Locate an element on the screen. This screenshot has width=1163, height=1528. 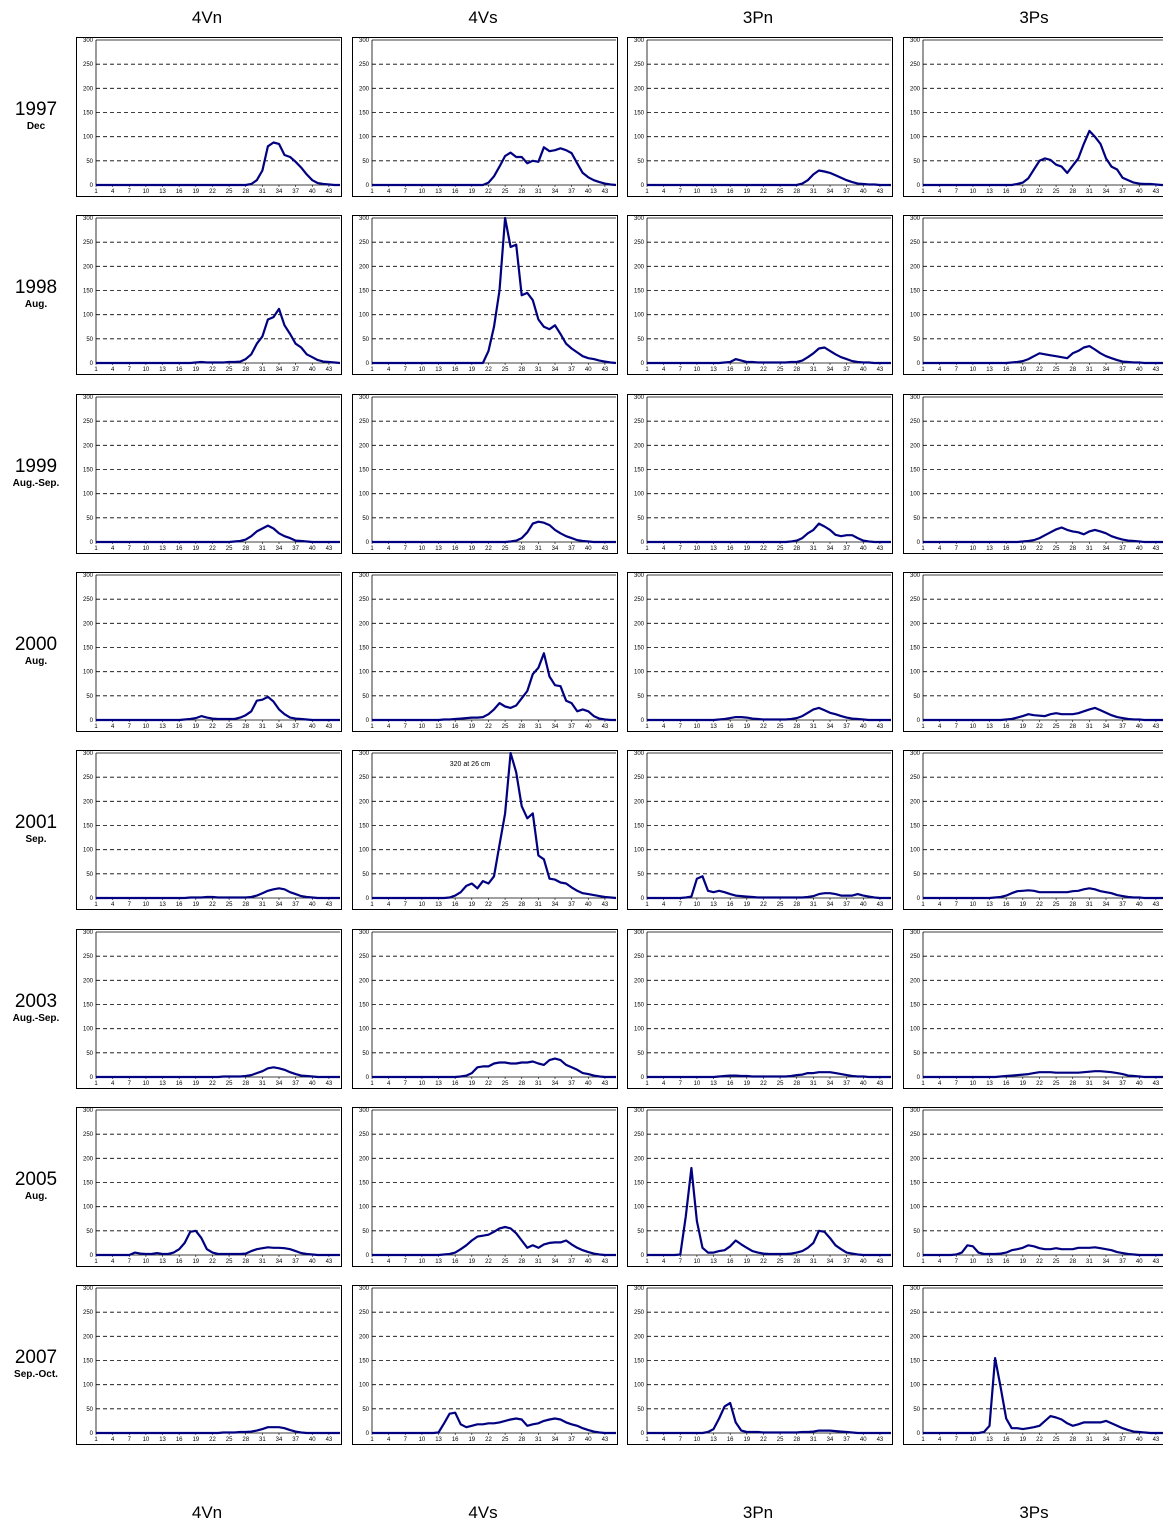
series-line-1999-3Ps is located at coordinates (1043, 534).